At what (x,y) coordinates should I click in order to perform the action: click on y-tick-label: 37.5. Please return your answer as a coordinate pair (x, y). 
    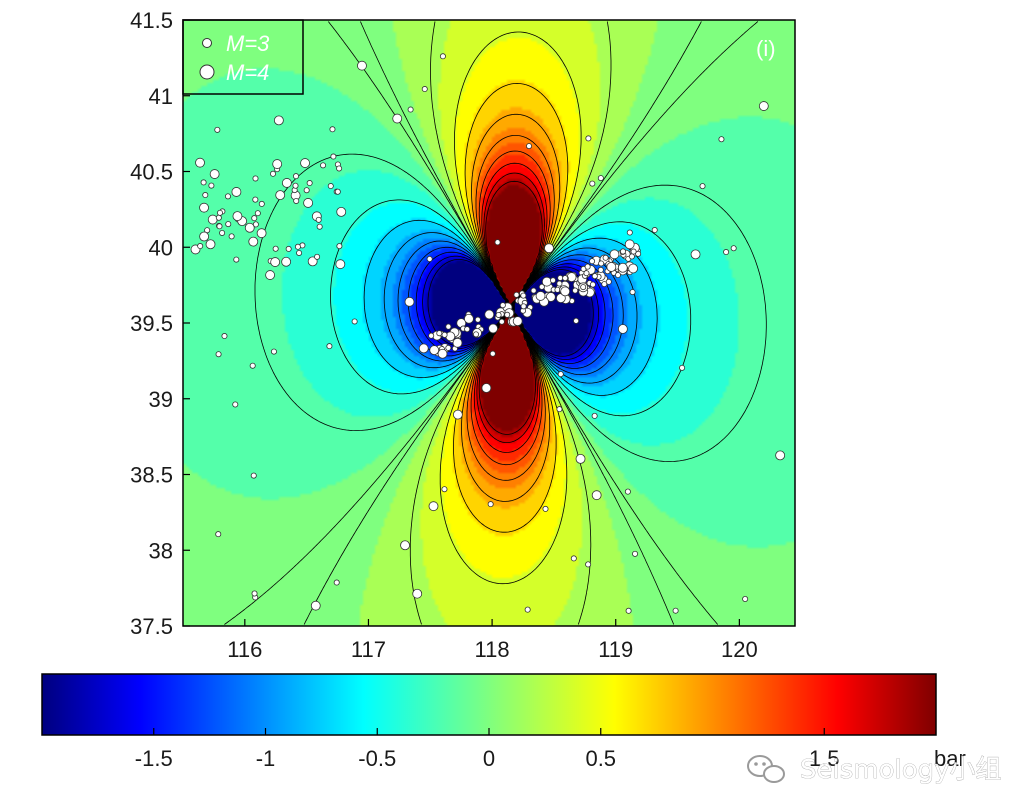
    Looking at the image, I should click on (151, 626).